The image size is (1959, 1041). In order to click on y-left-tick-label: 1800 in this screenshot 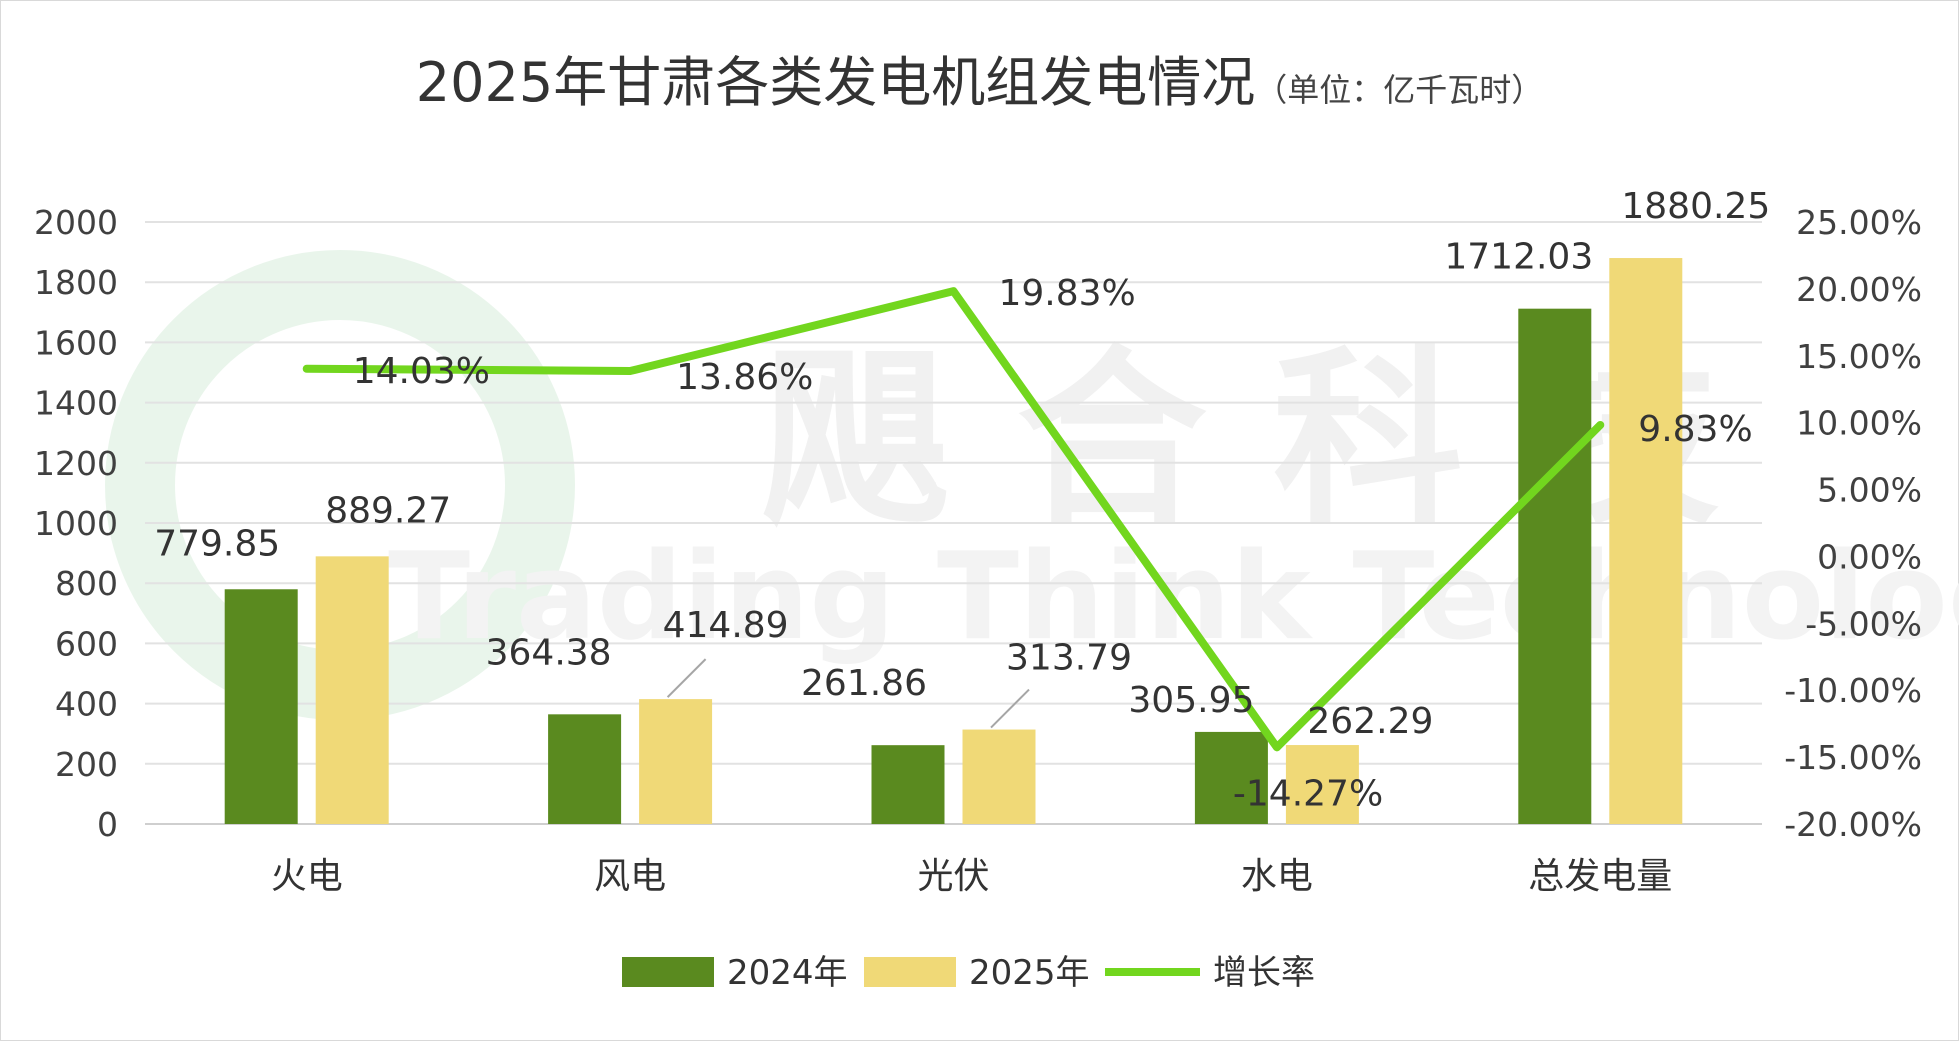, I will do `click(76, 282)`.